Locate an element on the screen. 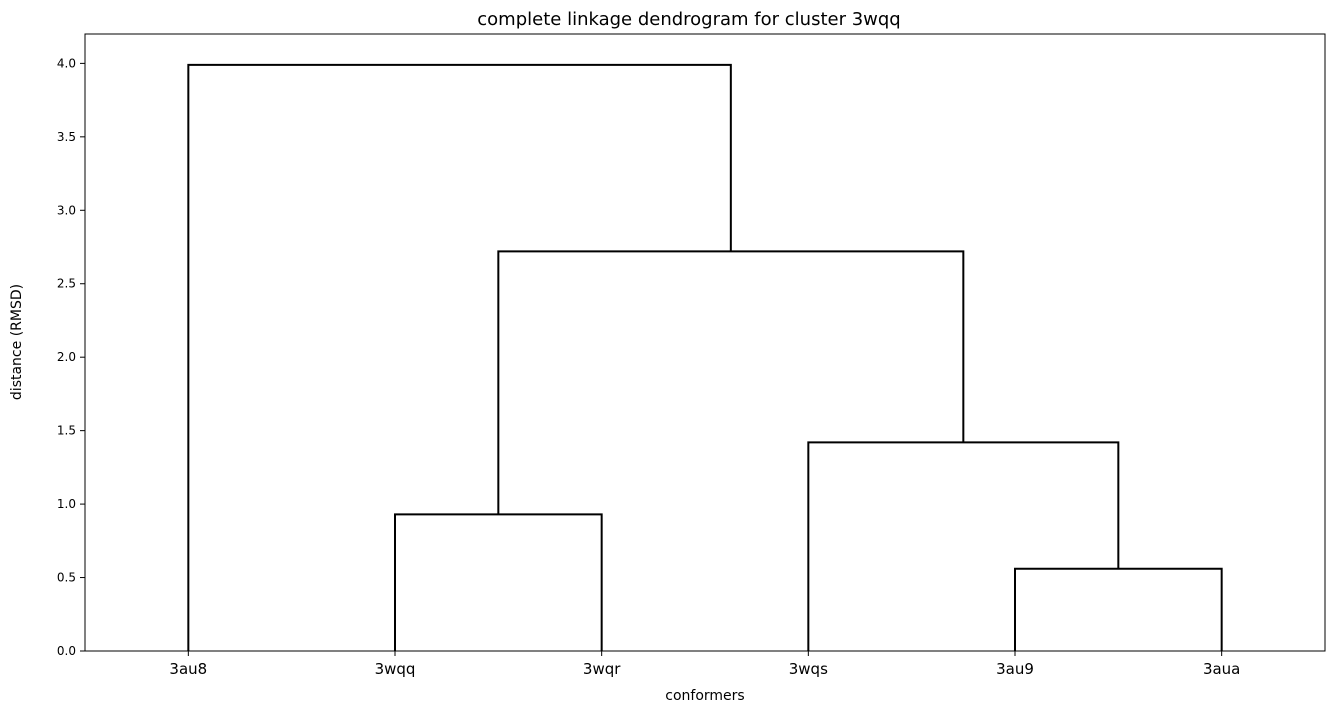 The height and width of the screenshot is (714, 1334). leaf-label-3wqr: 3wqr is located at coordinates (602, 669).